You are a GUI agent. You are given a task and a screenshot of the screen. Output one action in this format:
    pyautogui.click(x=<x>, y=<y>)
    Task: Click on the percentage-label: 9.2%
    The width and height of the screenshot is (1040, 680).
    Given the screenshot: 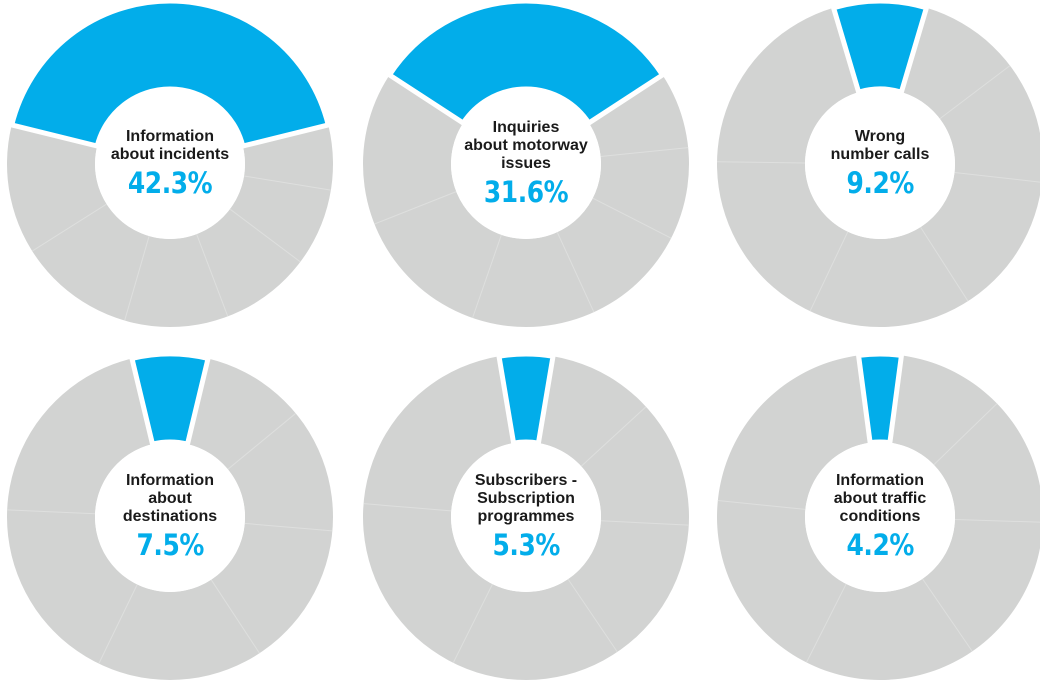 What is the action you would take?
    pyautogui.click(x=880, y=183)
    